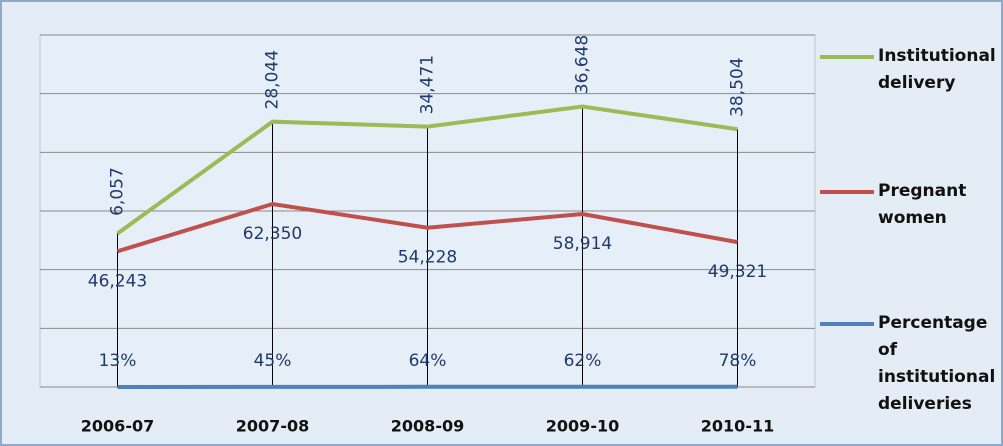  Describe the element at coordinates (427, 258) in the screenshot. I see `data-label: 54,228` at that location.